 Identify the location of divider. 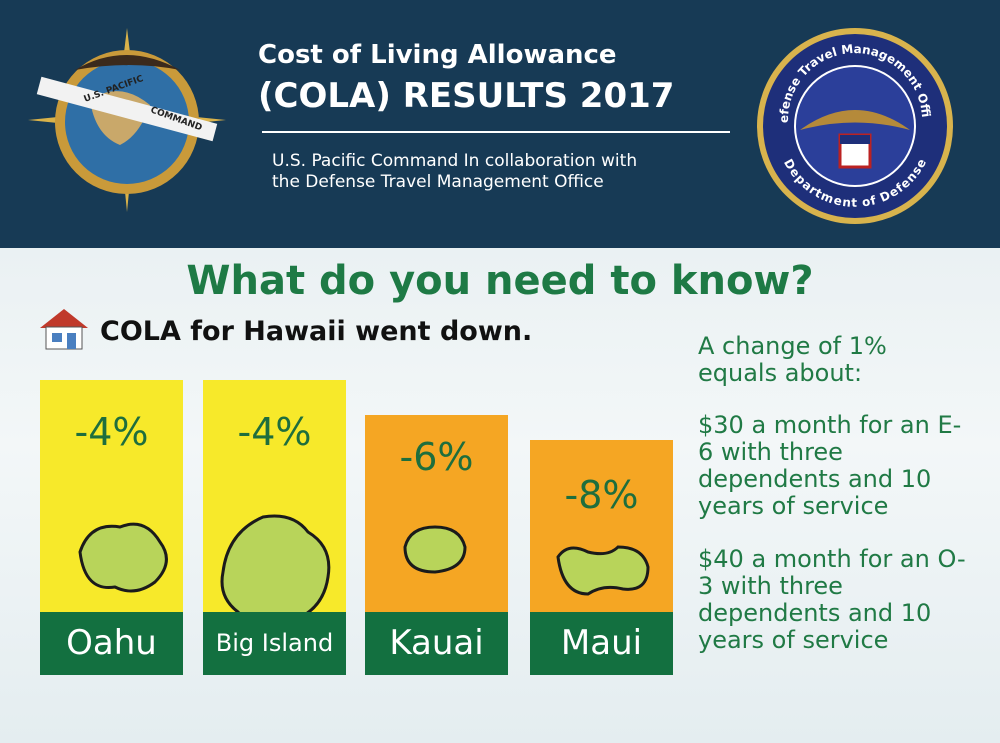
(496, 132).